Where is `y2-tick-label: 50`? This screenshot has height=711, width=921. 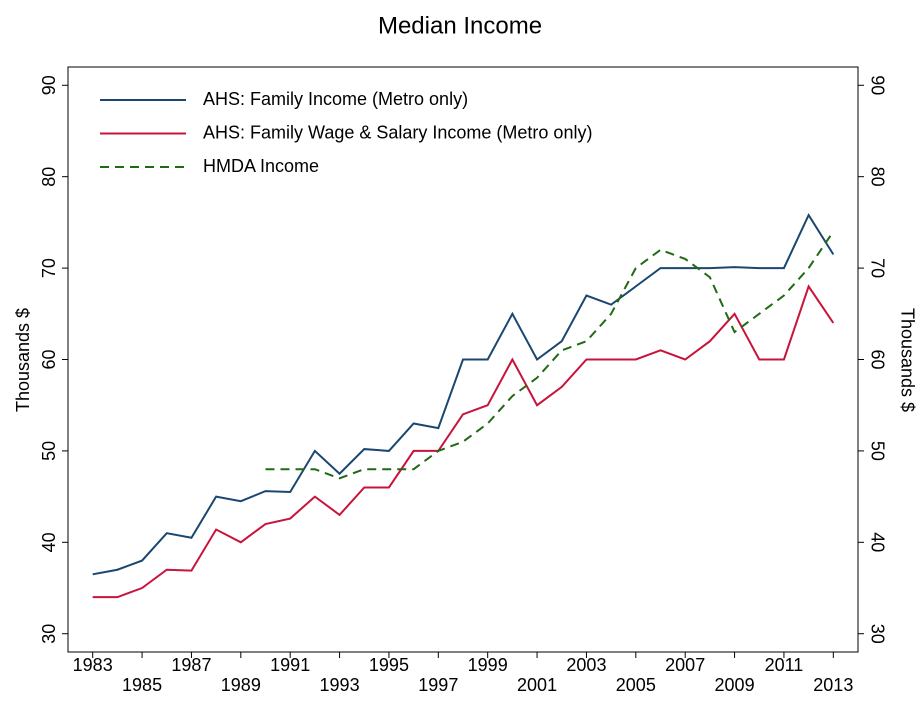
y2-tick-label: 50 is located at coordinates (877, 451).